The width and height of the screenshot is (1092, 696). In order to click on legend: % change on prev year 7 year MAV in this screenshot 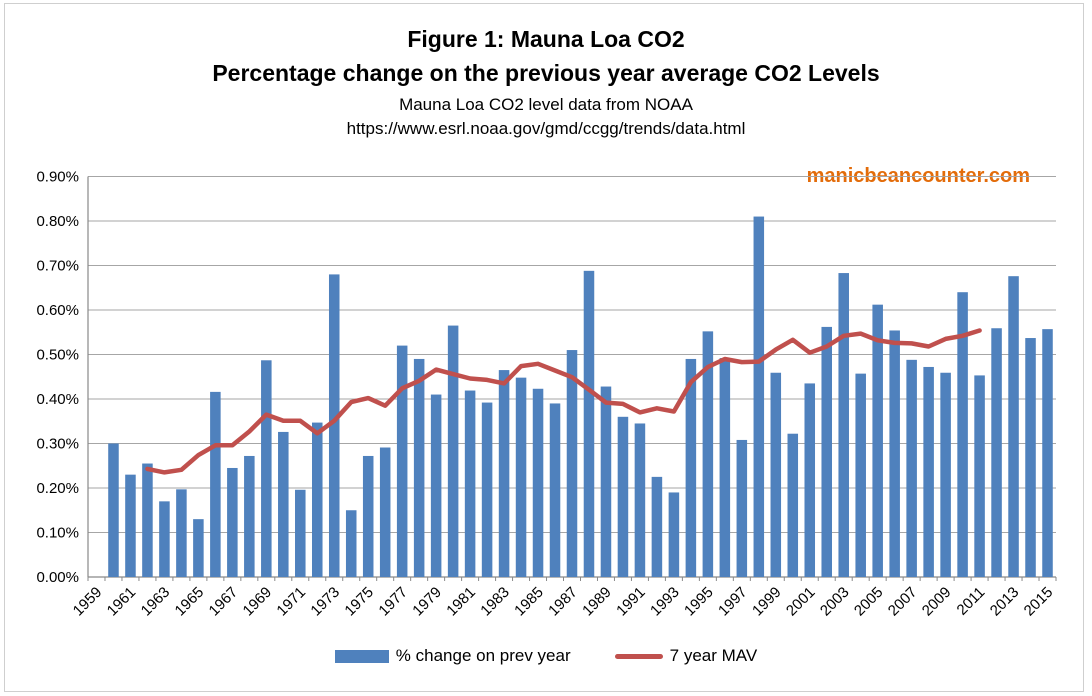, I will do `click(546, 656)`.